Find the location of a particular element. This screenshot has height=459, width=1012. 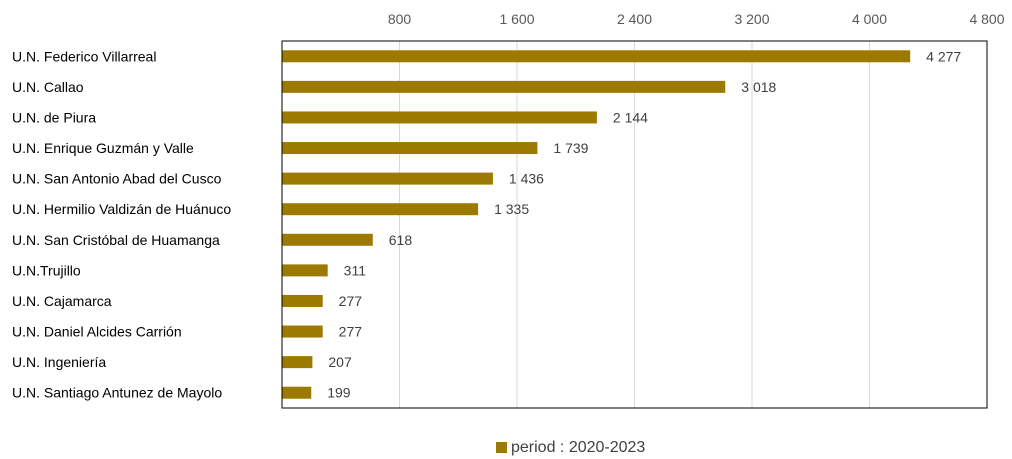

legend-swatch is located at coordinates (501, 447).